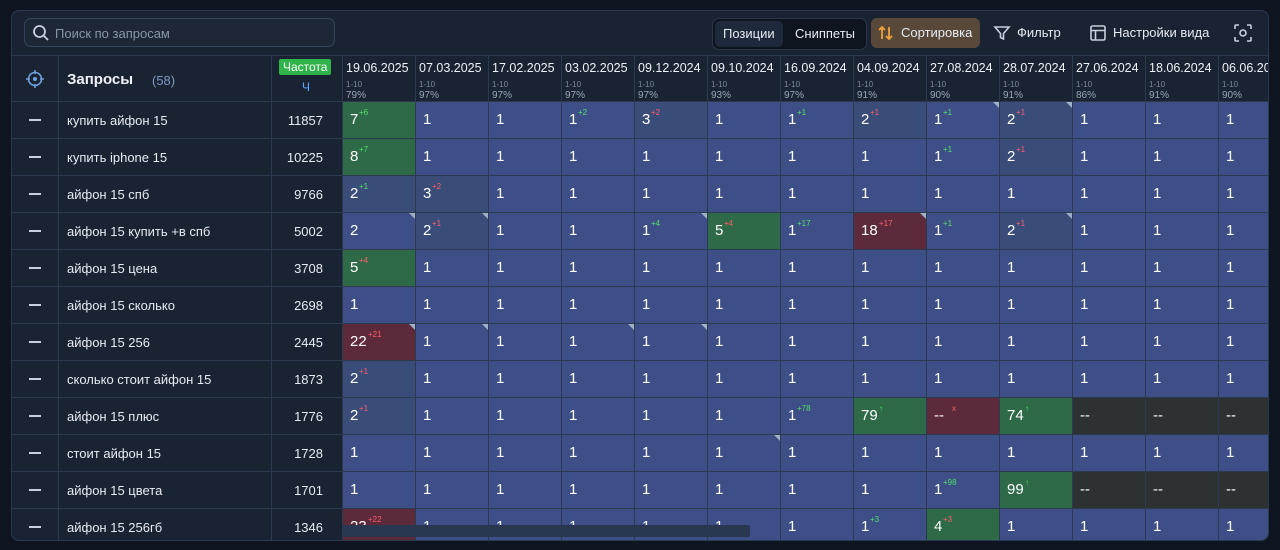 This screenshot has width=1280, height=550. I want to click on date-column-header: 27.08.2024 1-10 90%, so click(962, 79).